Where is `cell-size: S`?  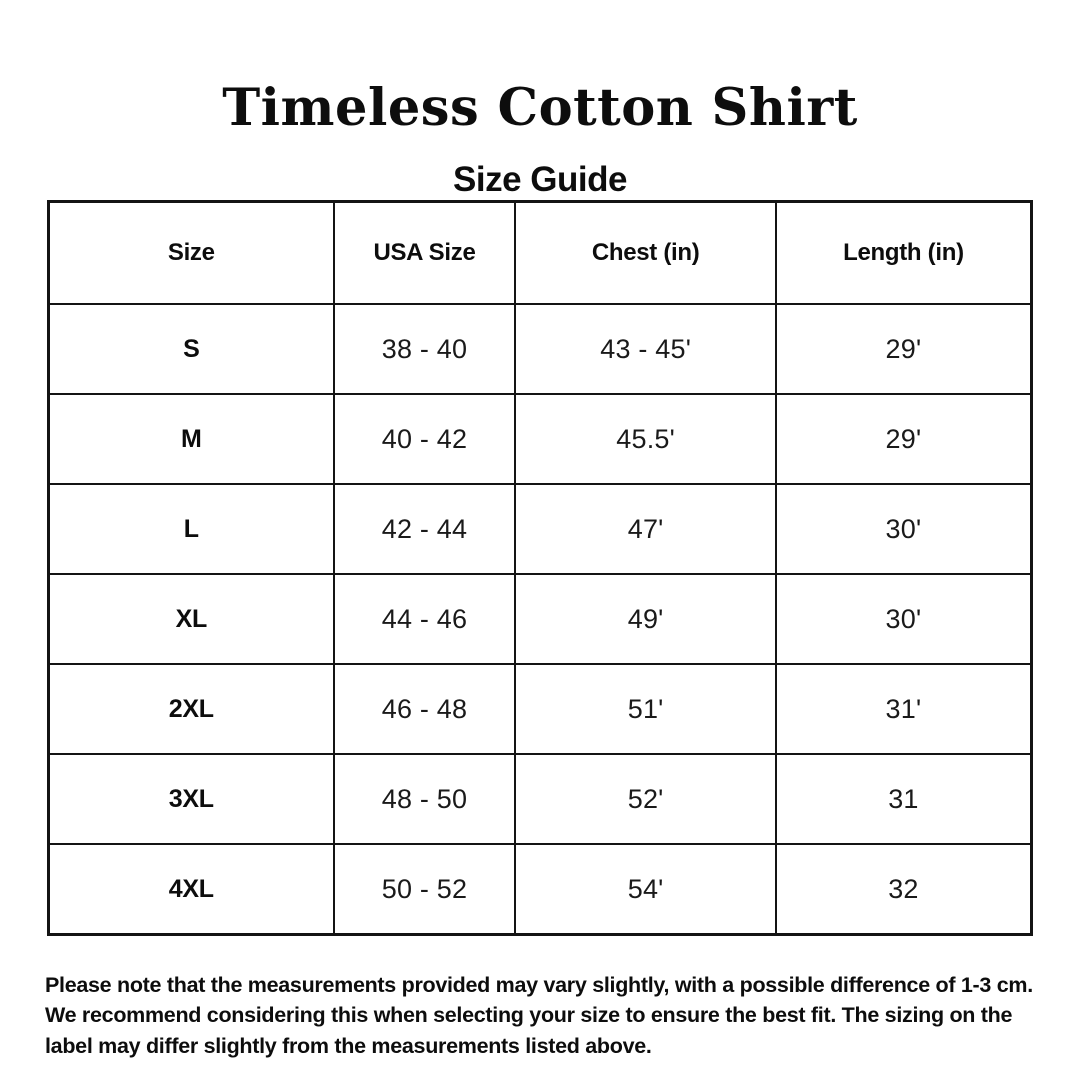 cell-size: S is located at coordinates (191, 349).